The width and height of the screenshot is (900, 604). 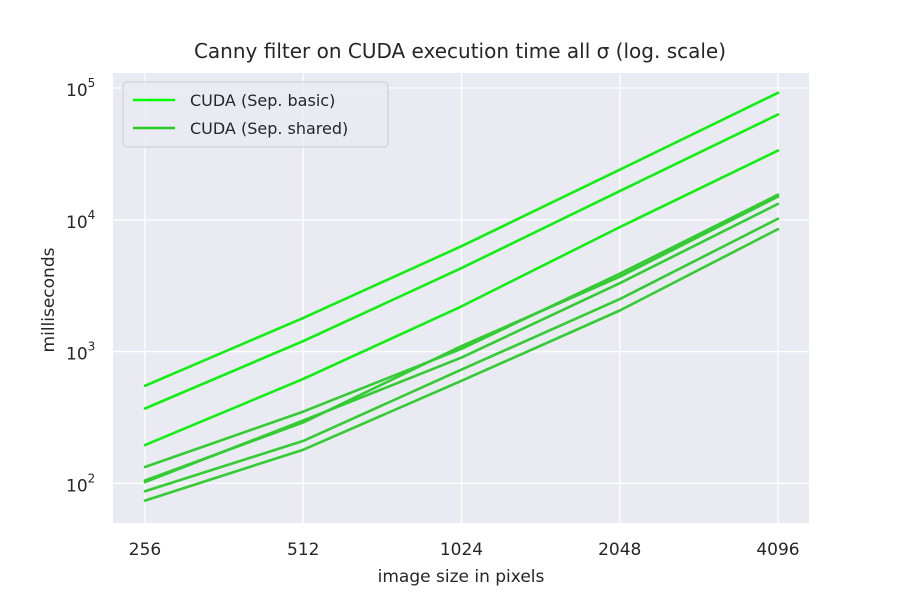 What do you see at coordinates (461, 577) in the screenshot?
I see `x-axis-label: image size in pixels` at bounding box center [461, 577].